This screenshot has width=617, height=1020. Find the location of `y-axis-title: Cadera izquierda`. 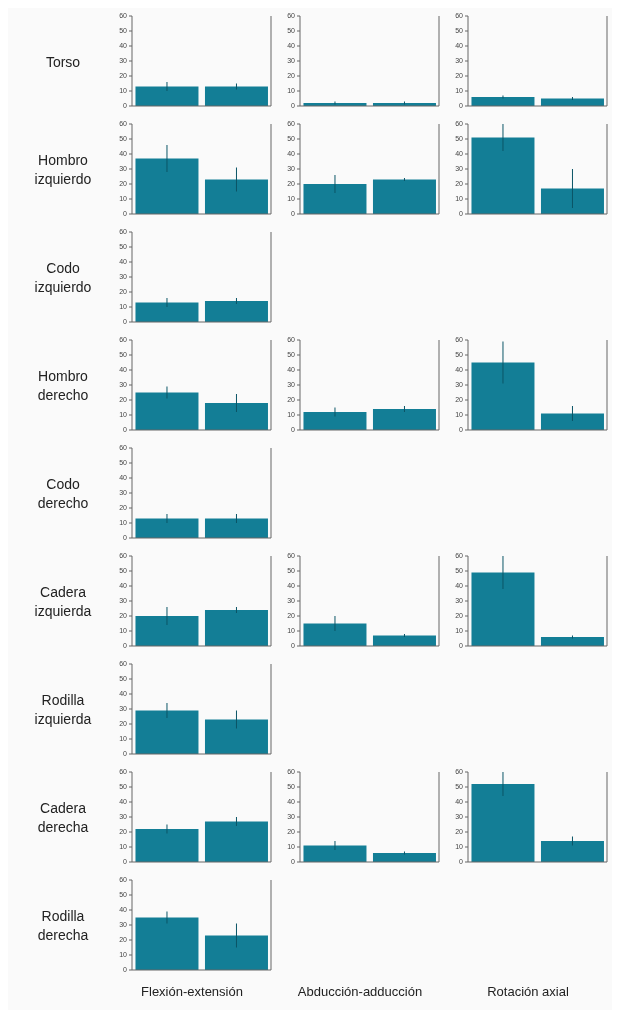

y-axis-title: Cadera izquierda is located at coordinates (63, 602).